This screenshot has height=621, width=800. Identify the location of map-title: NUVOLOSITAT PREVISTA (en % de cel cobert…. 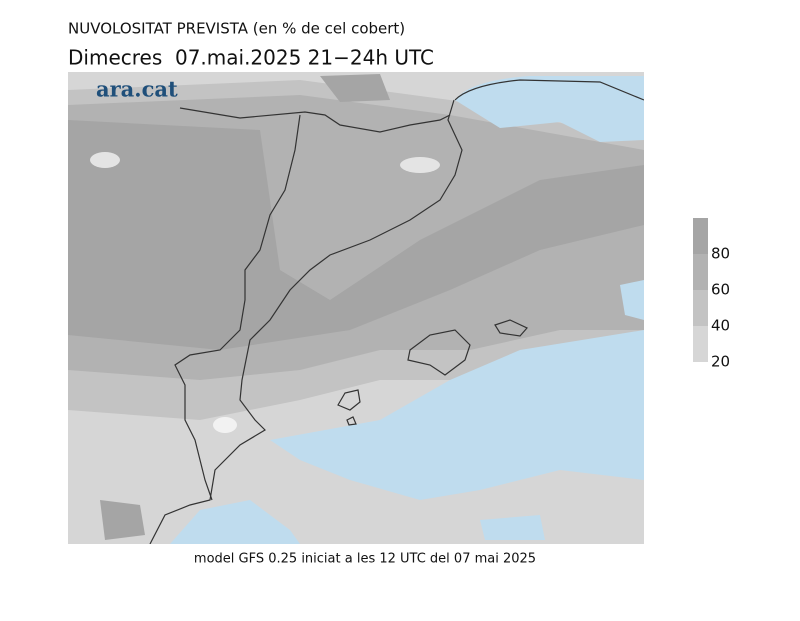
(236, 29).